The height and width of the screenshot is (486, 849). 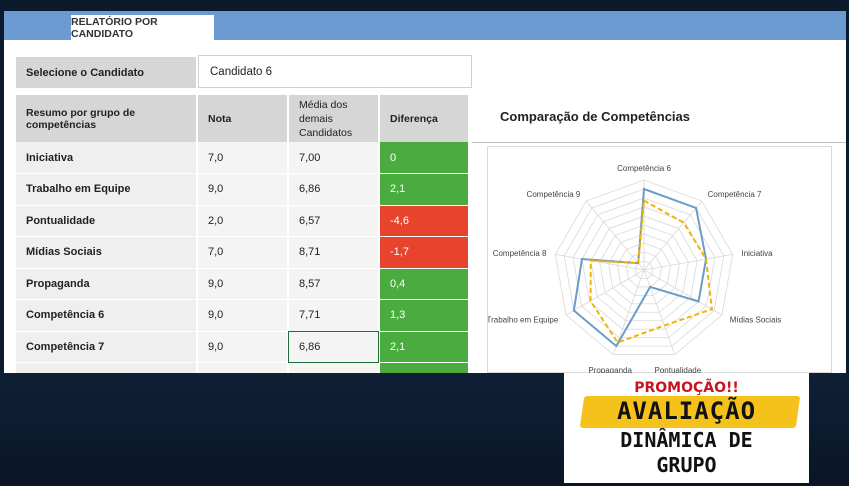 I want to click on cell-diff, so click(x=424, y=367).